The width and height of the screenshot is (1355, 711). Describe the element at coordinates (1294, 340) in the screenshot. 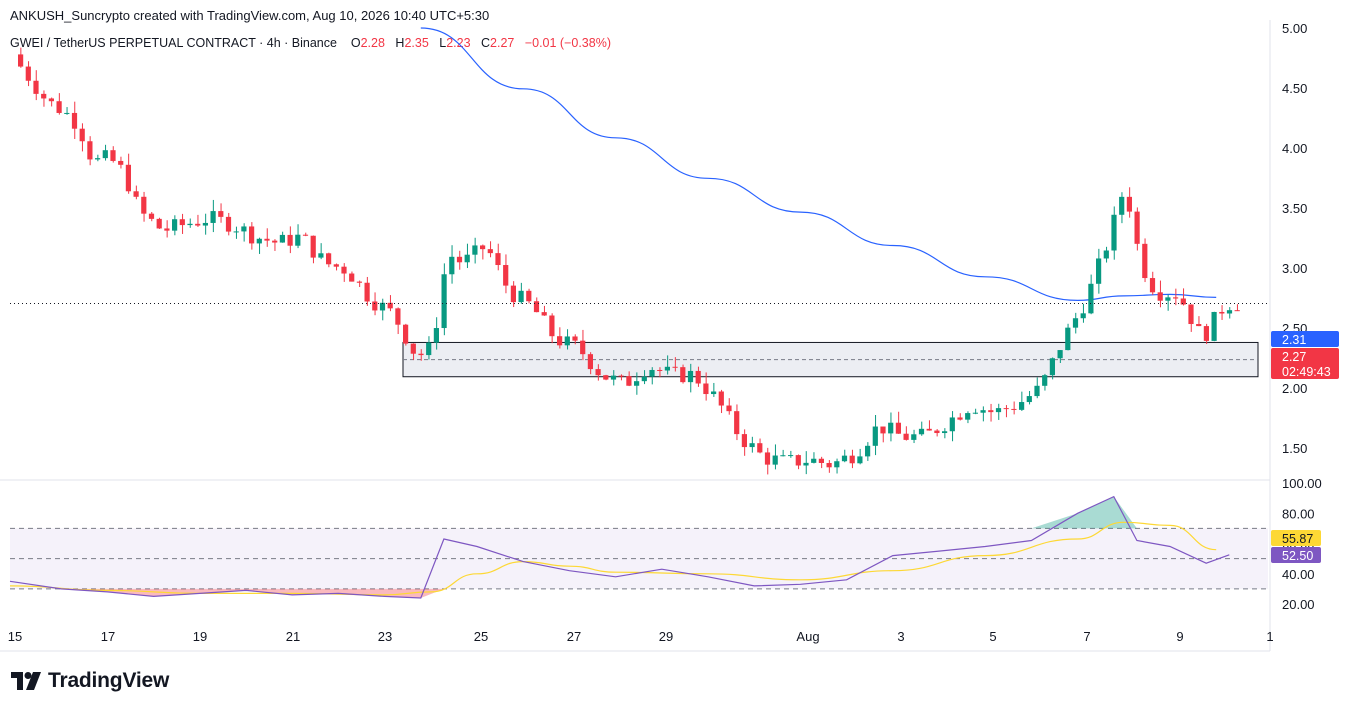

I see `ma-value-tag: 2.31` at that location.